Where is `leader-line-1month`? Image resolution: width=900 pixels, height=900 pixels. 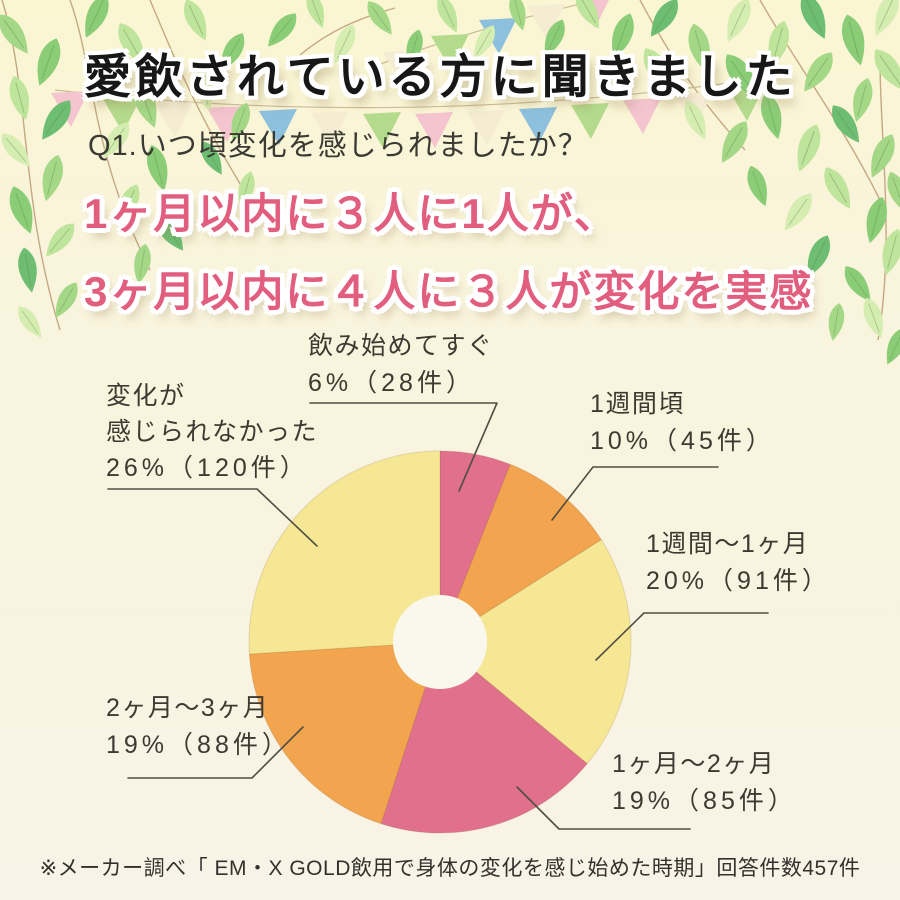
leader-line-1month is located at coordinates (682, 636).